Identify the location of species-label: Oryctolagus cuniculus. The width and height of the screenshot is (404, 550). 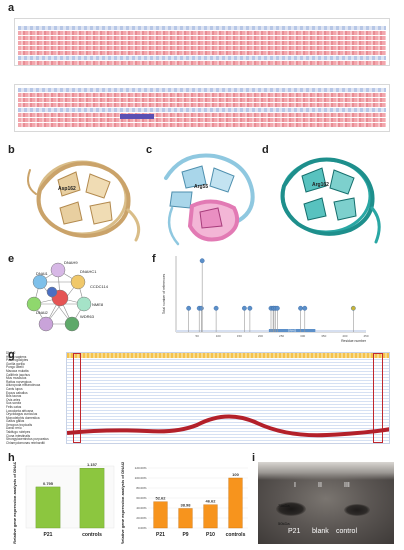
(22, 414).